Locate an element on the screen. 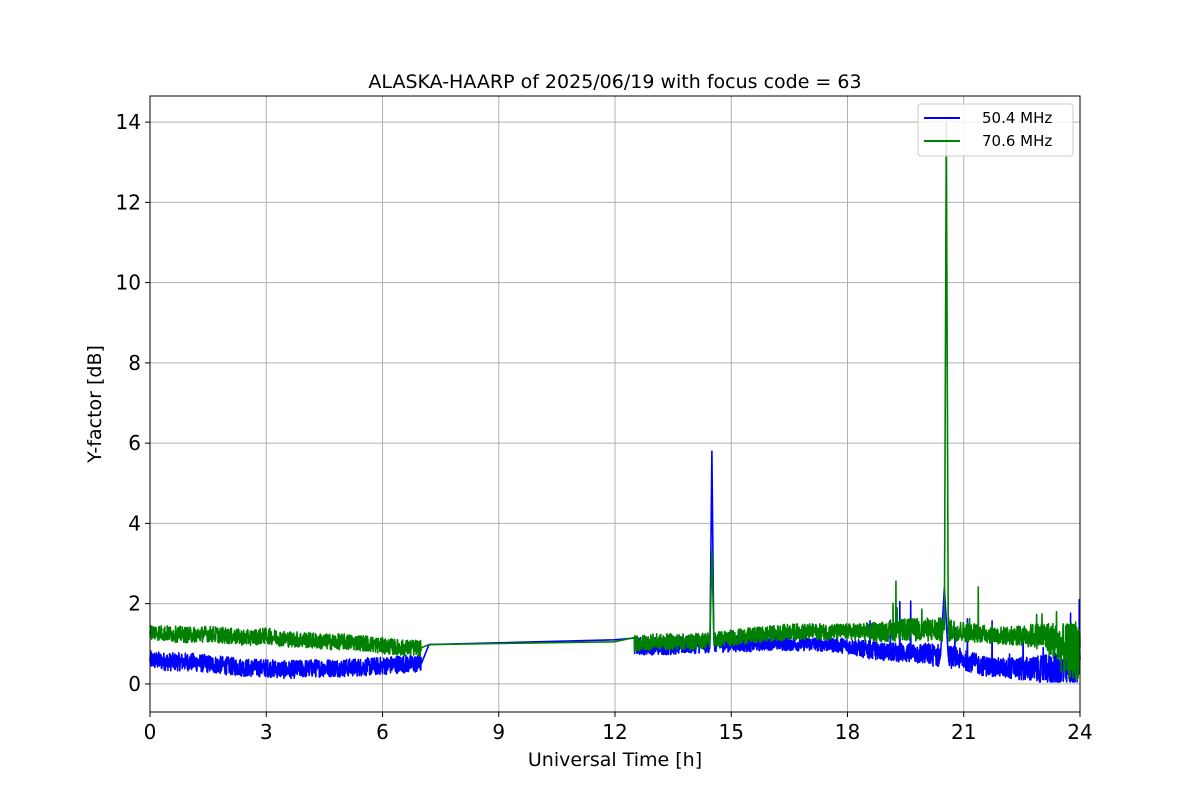 Image resolution: width=1200 pixels, height=800 pixels. x-tick-label: 21 is located at coordinates (963, 732).